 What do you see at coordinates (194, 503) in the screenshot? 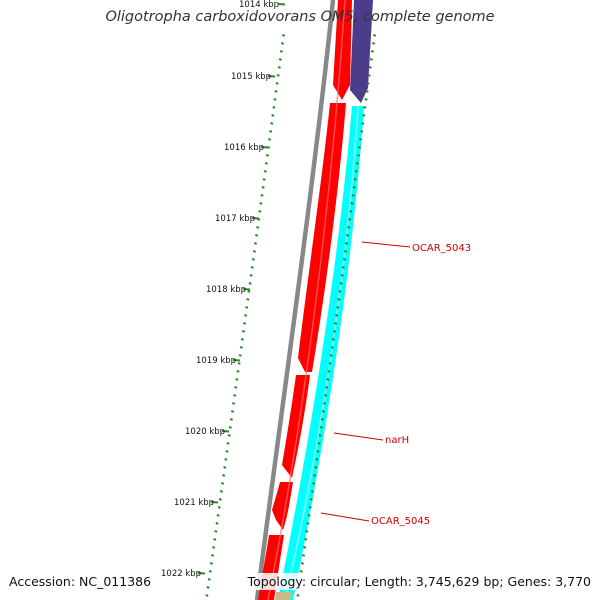
I see `ruler-label: 1021 kbp` at bounding box center [194, 503].